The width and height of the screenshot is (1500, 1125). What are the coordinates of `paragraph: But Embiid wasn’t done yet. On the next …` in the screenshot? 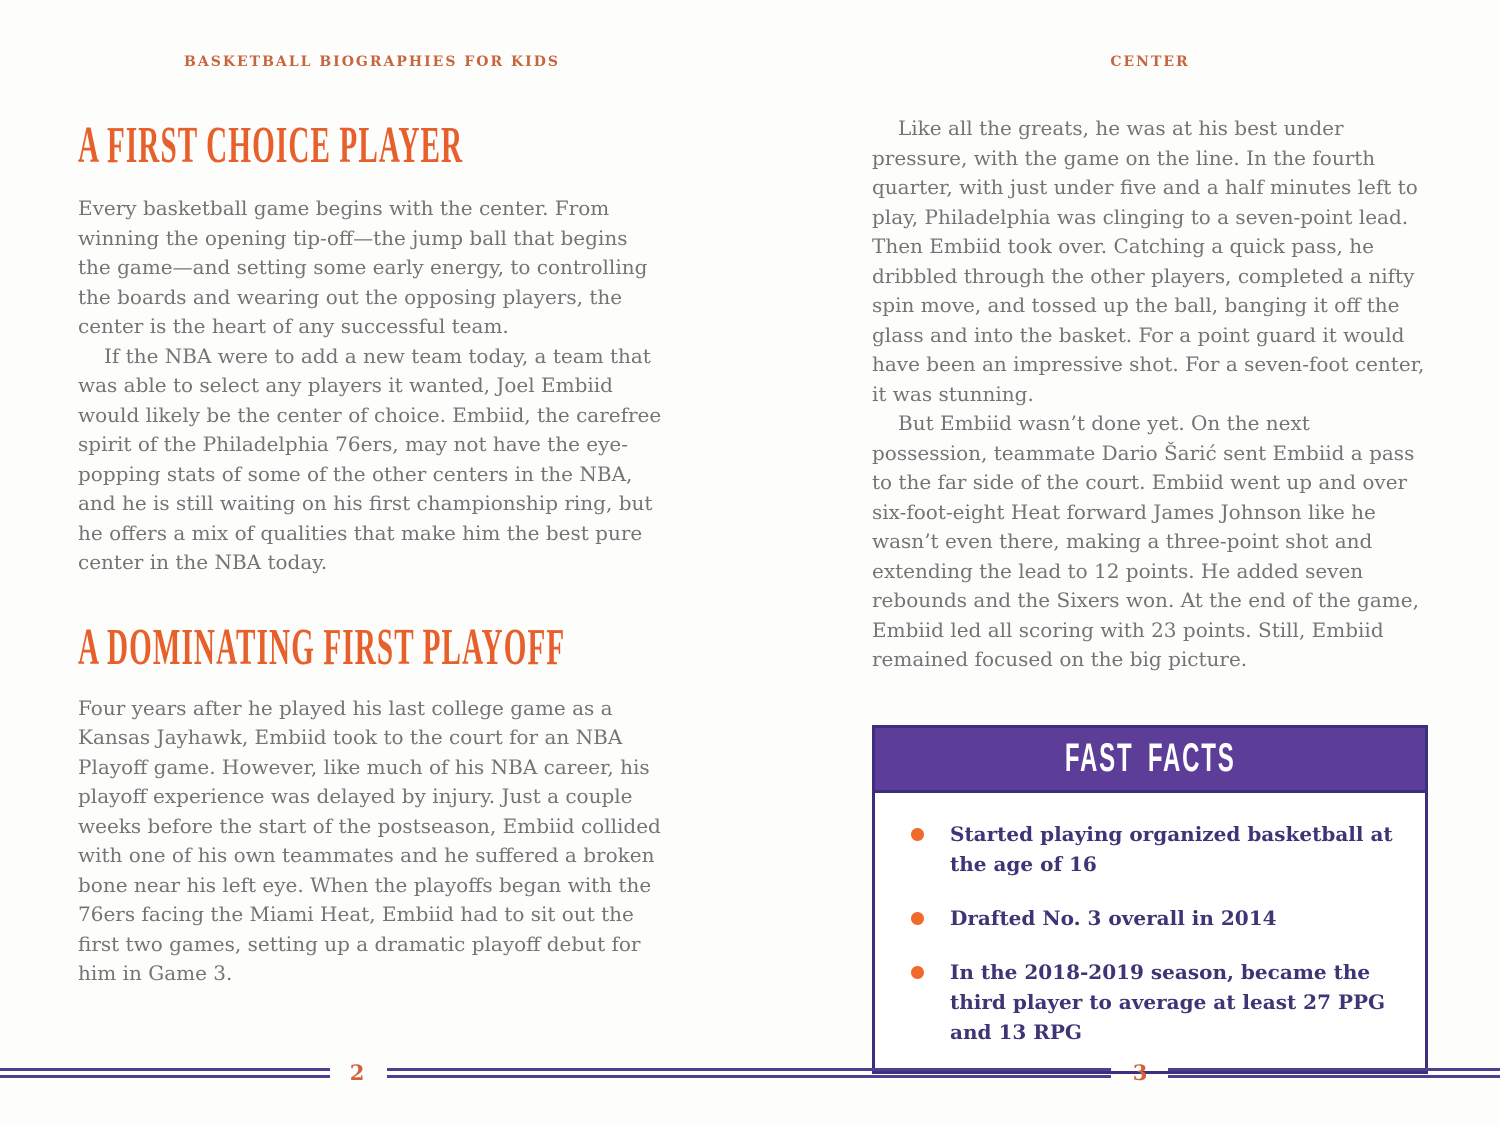 It's located at (1145, 541).